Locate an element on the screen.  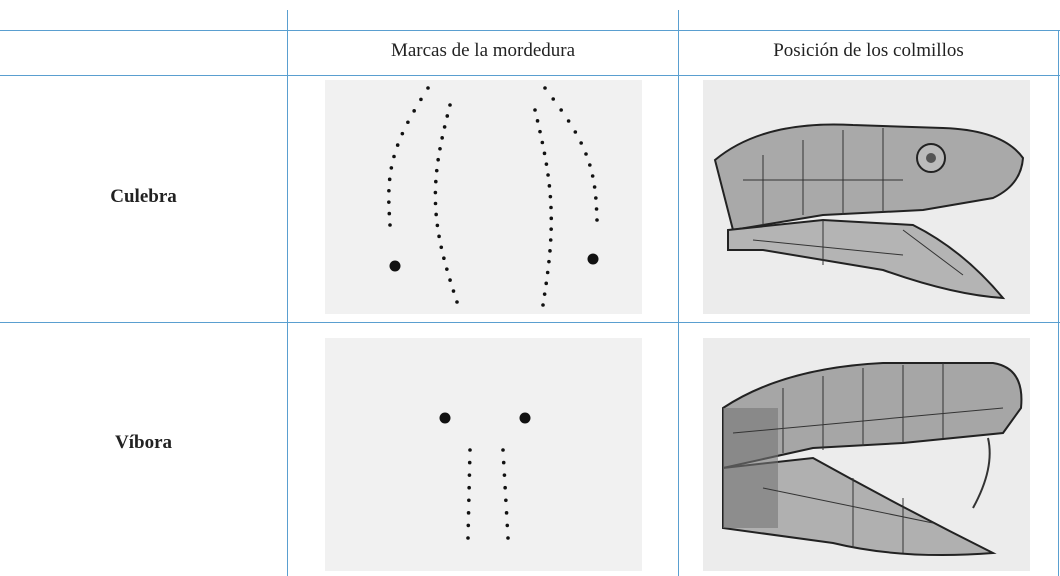
column-header: Posición de los colmillos is located at coordinates (868, 50).